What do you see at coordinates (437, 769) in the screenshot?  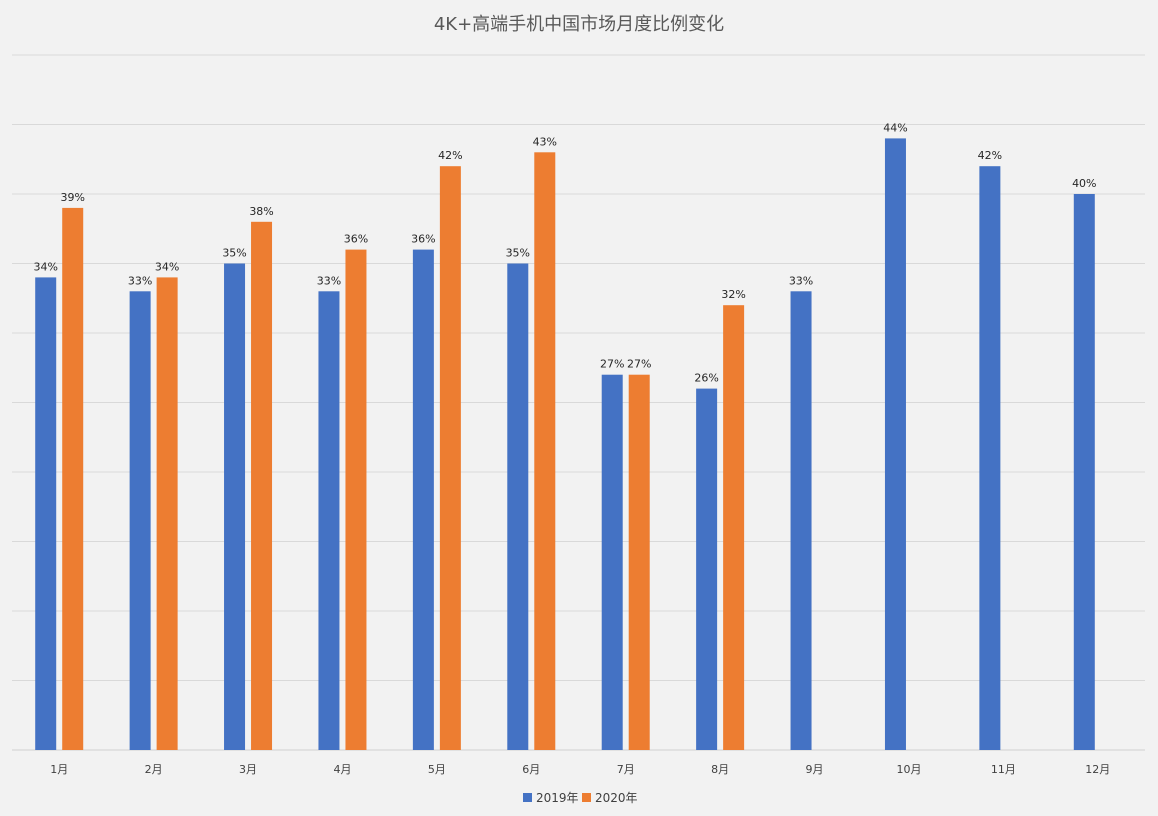 I see `x-tick-label: 5月` at bounding box center [437, 769].